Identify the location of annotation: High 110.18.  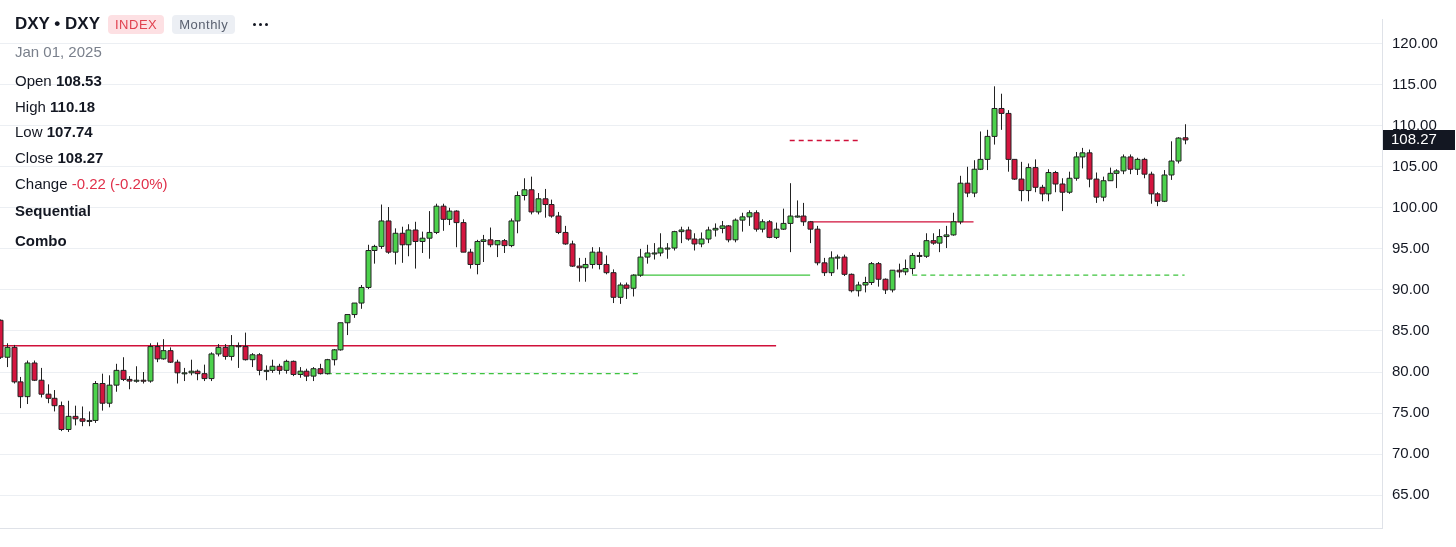
(55, 106).